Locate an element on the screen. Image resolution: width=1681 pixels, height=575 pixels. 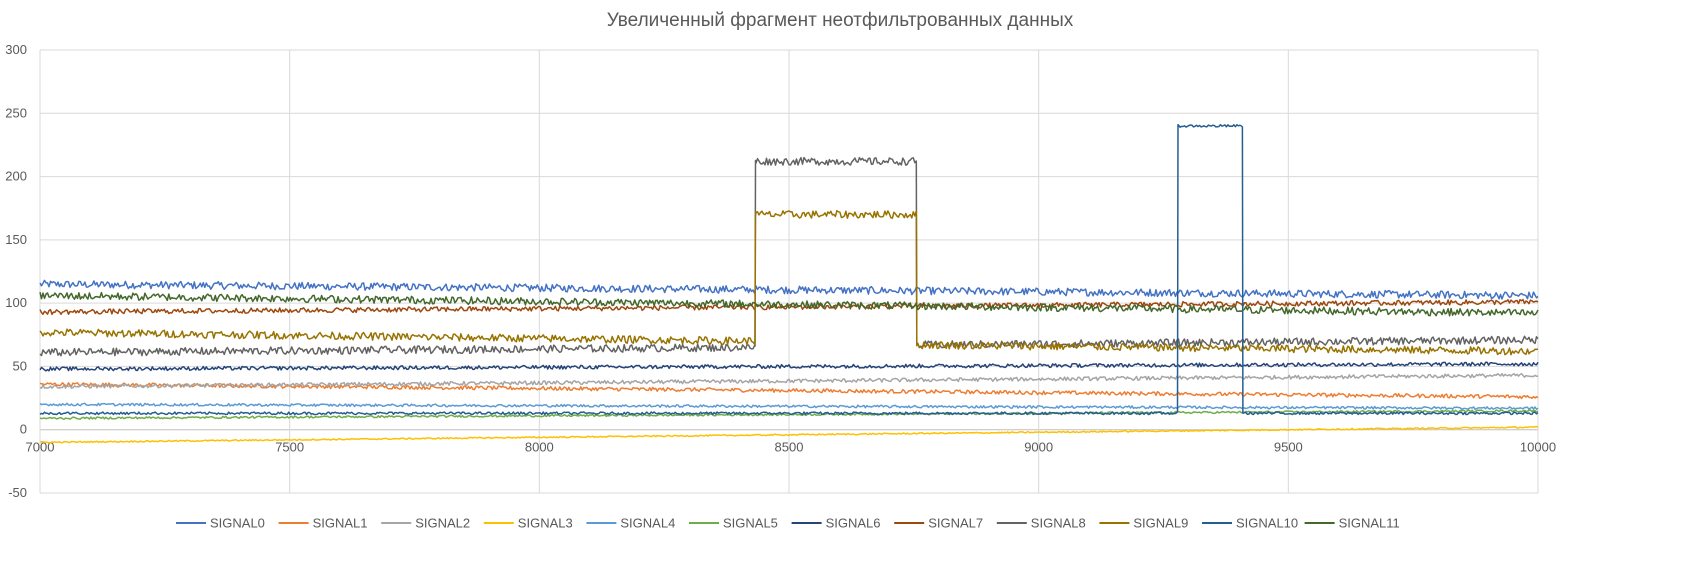
y-tick-label: 250 is located at coordinates (16, 112).